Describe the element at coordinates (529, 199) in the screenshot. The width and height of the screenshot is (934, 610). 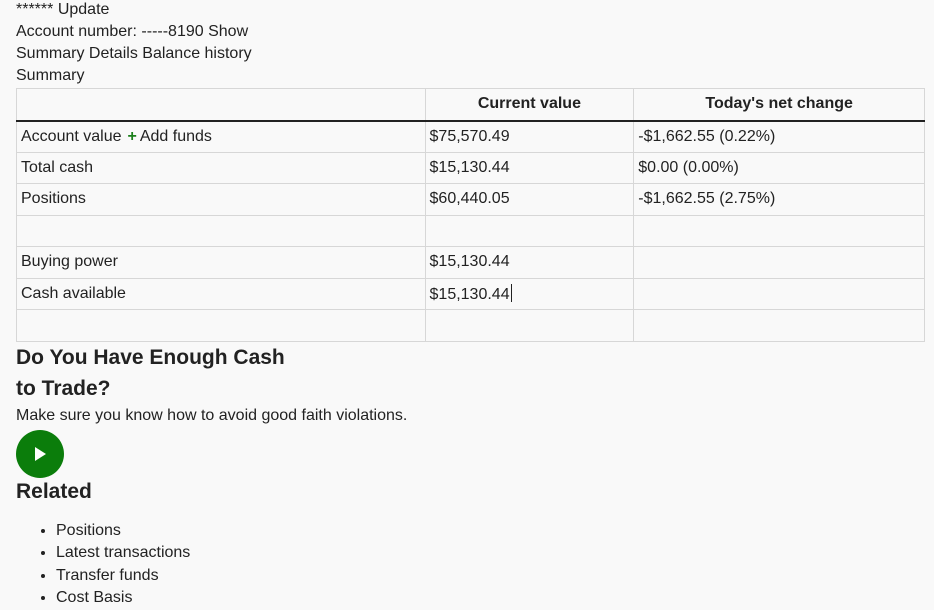
I see `current-value-cell: $60,440.05` at that location.